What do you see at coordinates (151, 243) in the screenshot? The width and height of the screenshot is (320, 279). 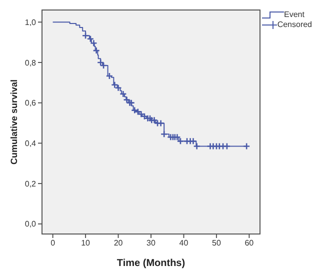 I see `x-tick-label: 30` at bounding box center [151, 243].